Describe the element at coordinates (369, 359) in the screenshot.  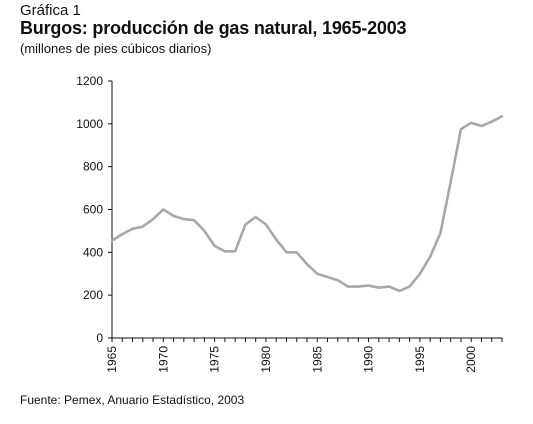
I see `x-tick-label: 1990` at that location.